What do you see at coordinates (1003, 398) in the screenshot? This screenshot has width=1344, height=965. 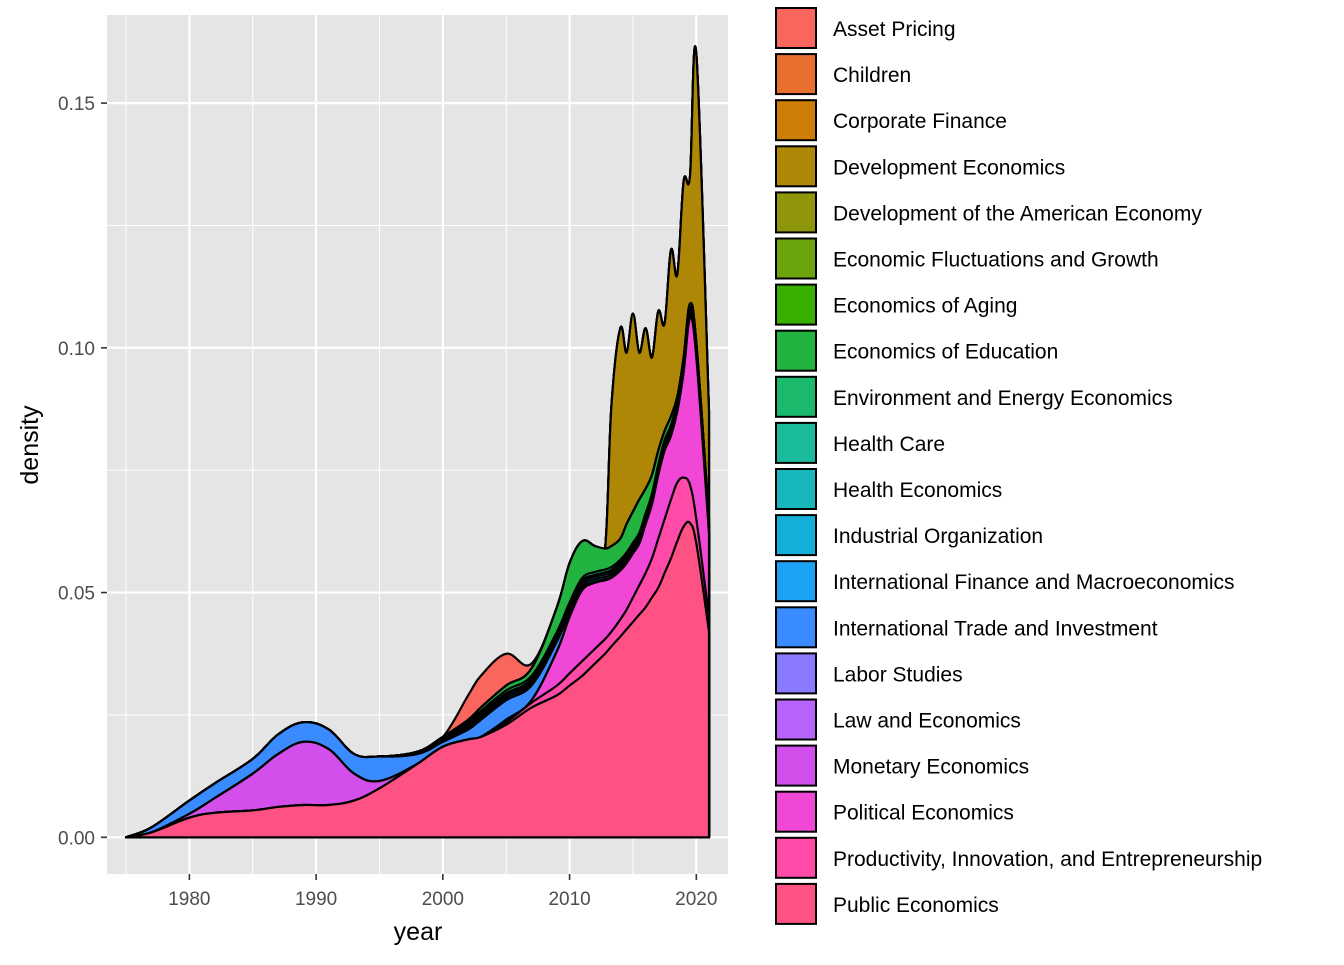 I see `legend-label: Environment and Energy Economics` at bounding box center [1003, 398].